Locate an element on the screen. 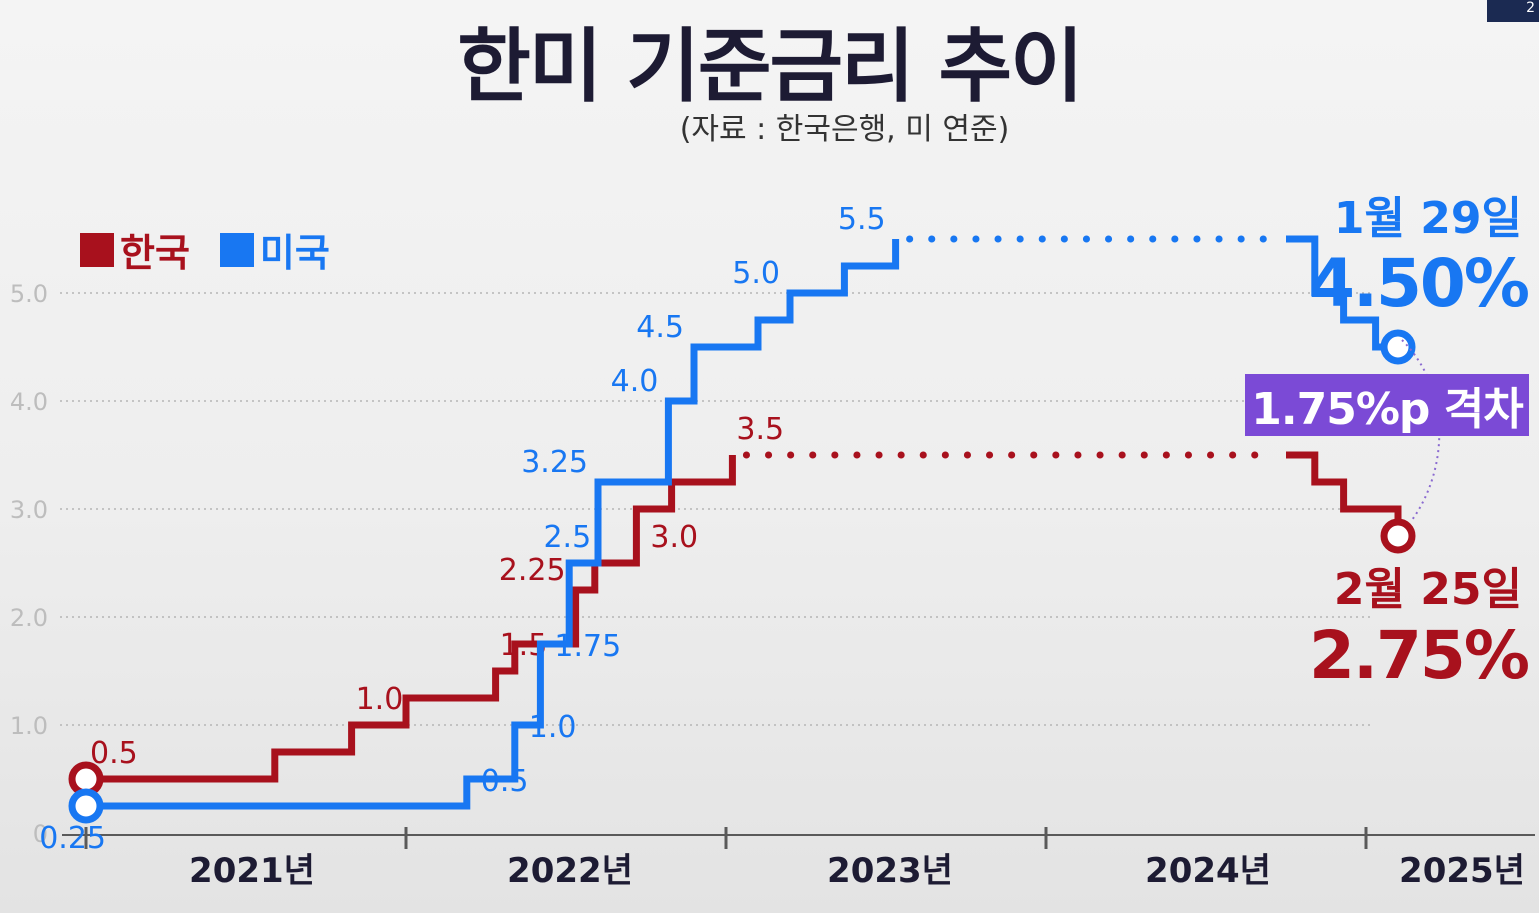  gap-connector is located at coordinates (1421, 430).